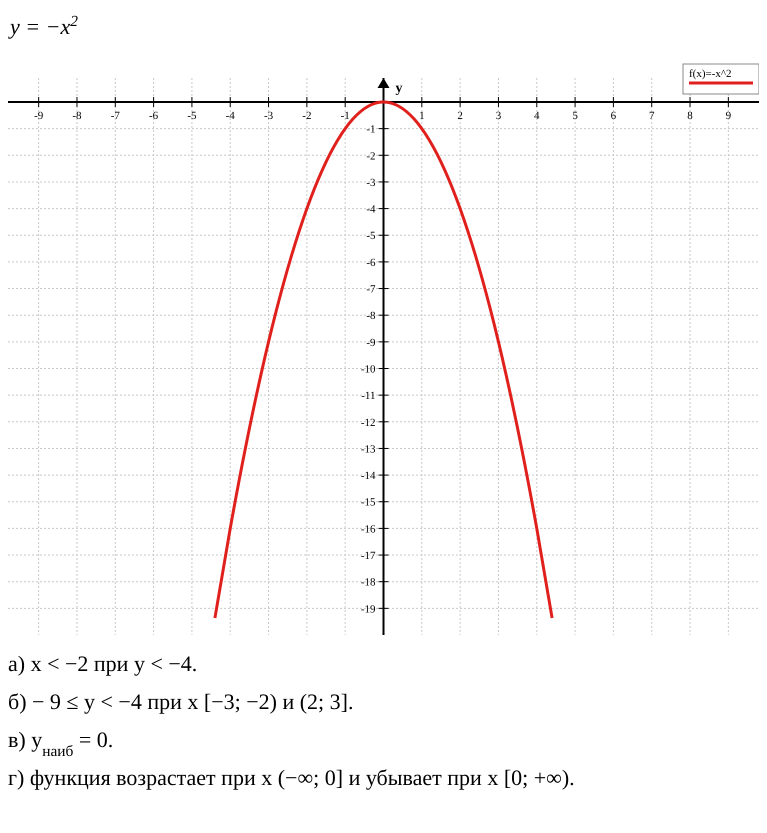 The height and width of the screenshot is (833, 767). What do you see at coordinates (61, 743) in the screenshot?
I see `text: в) y$_{наиб}$ = 0.` at bounding box center [61, 743].